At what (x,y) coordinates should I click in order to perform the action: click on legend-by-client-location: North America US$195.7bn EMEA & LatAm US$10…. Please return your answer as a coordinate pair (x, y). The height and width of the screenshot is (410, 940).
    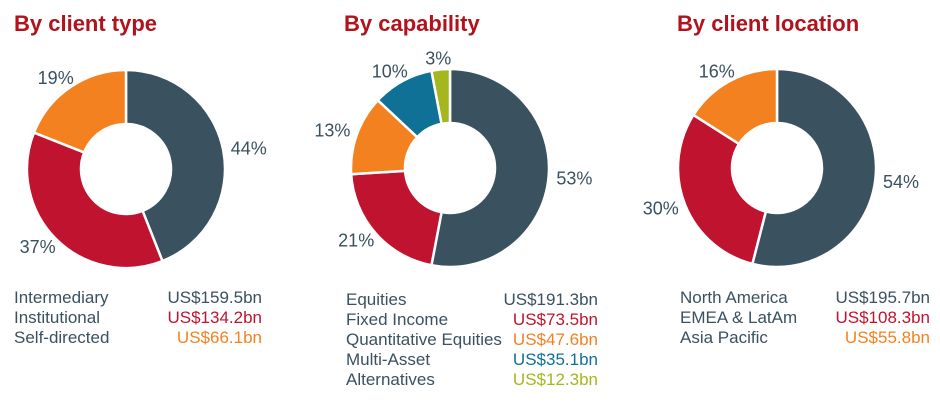
    Looking at the image, I should click on (805, 318).